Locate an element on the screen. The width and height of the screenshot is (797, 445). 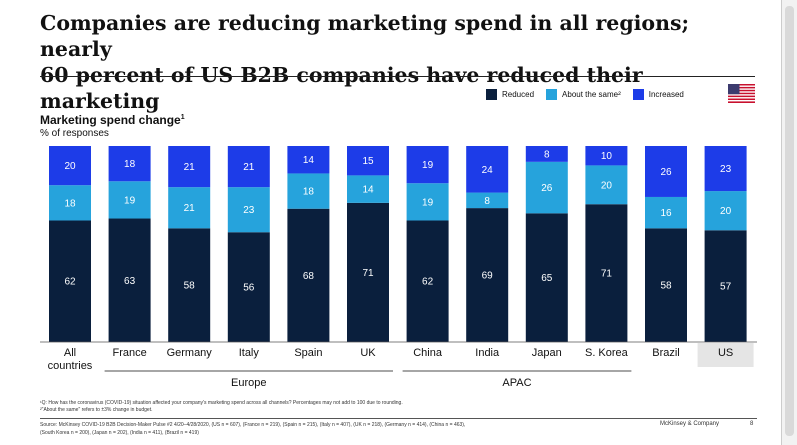
bar-japan-increased is located at coordinates (546, 154).